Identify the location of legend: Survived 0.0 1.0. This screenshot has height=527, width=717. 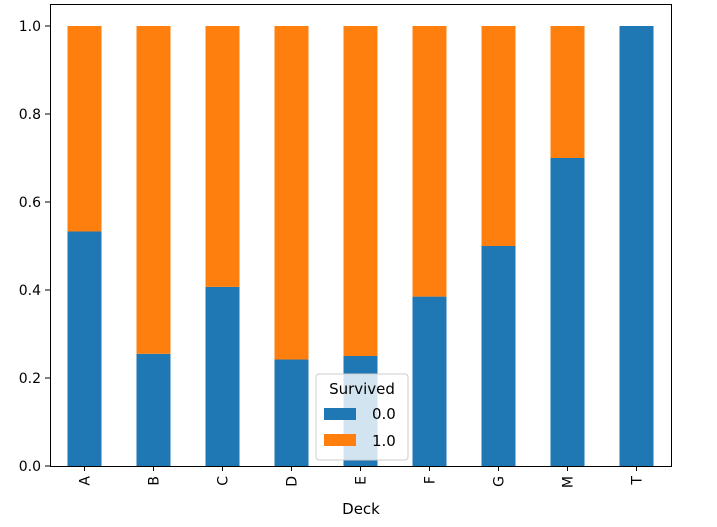
(362, 417).